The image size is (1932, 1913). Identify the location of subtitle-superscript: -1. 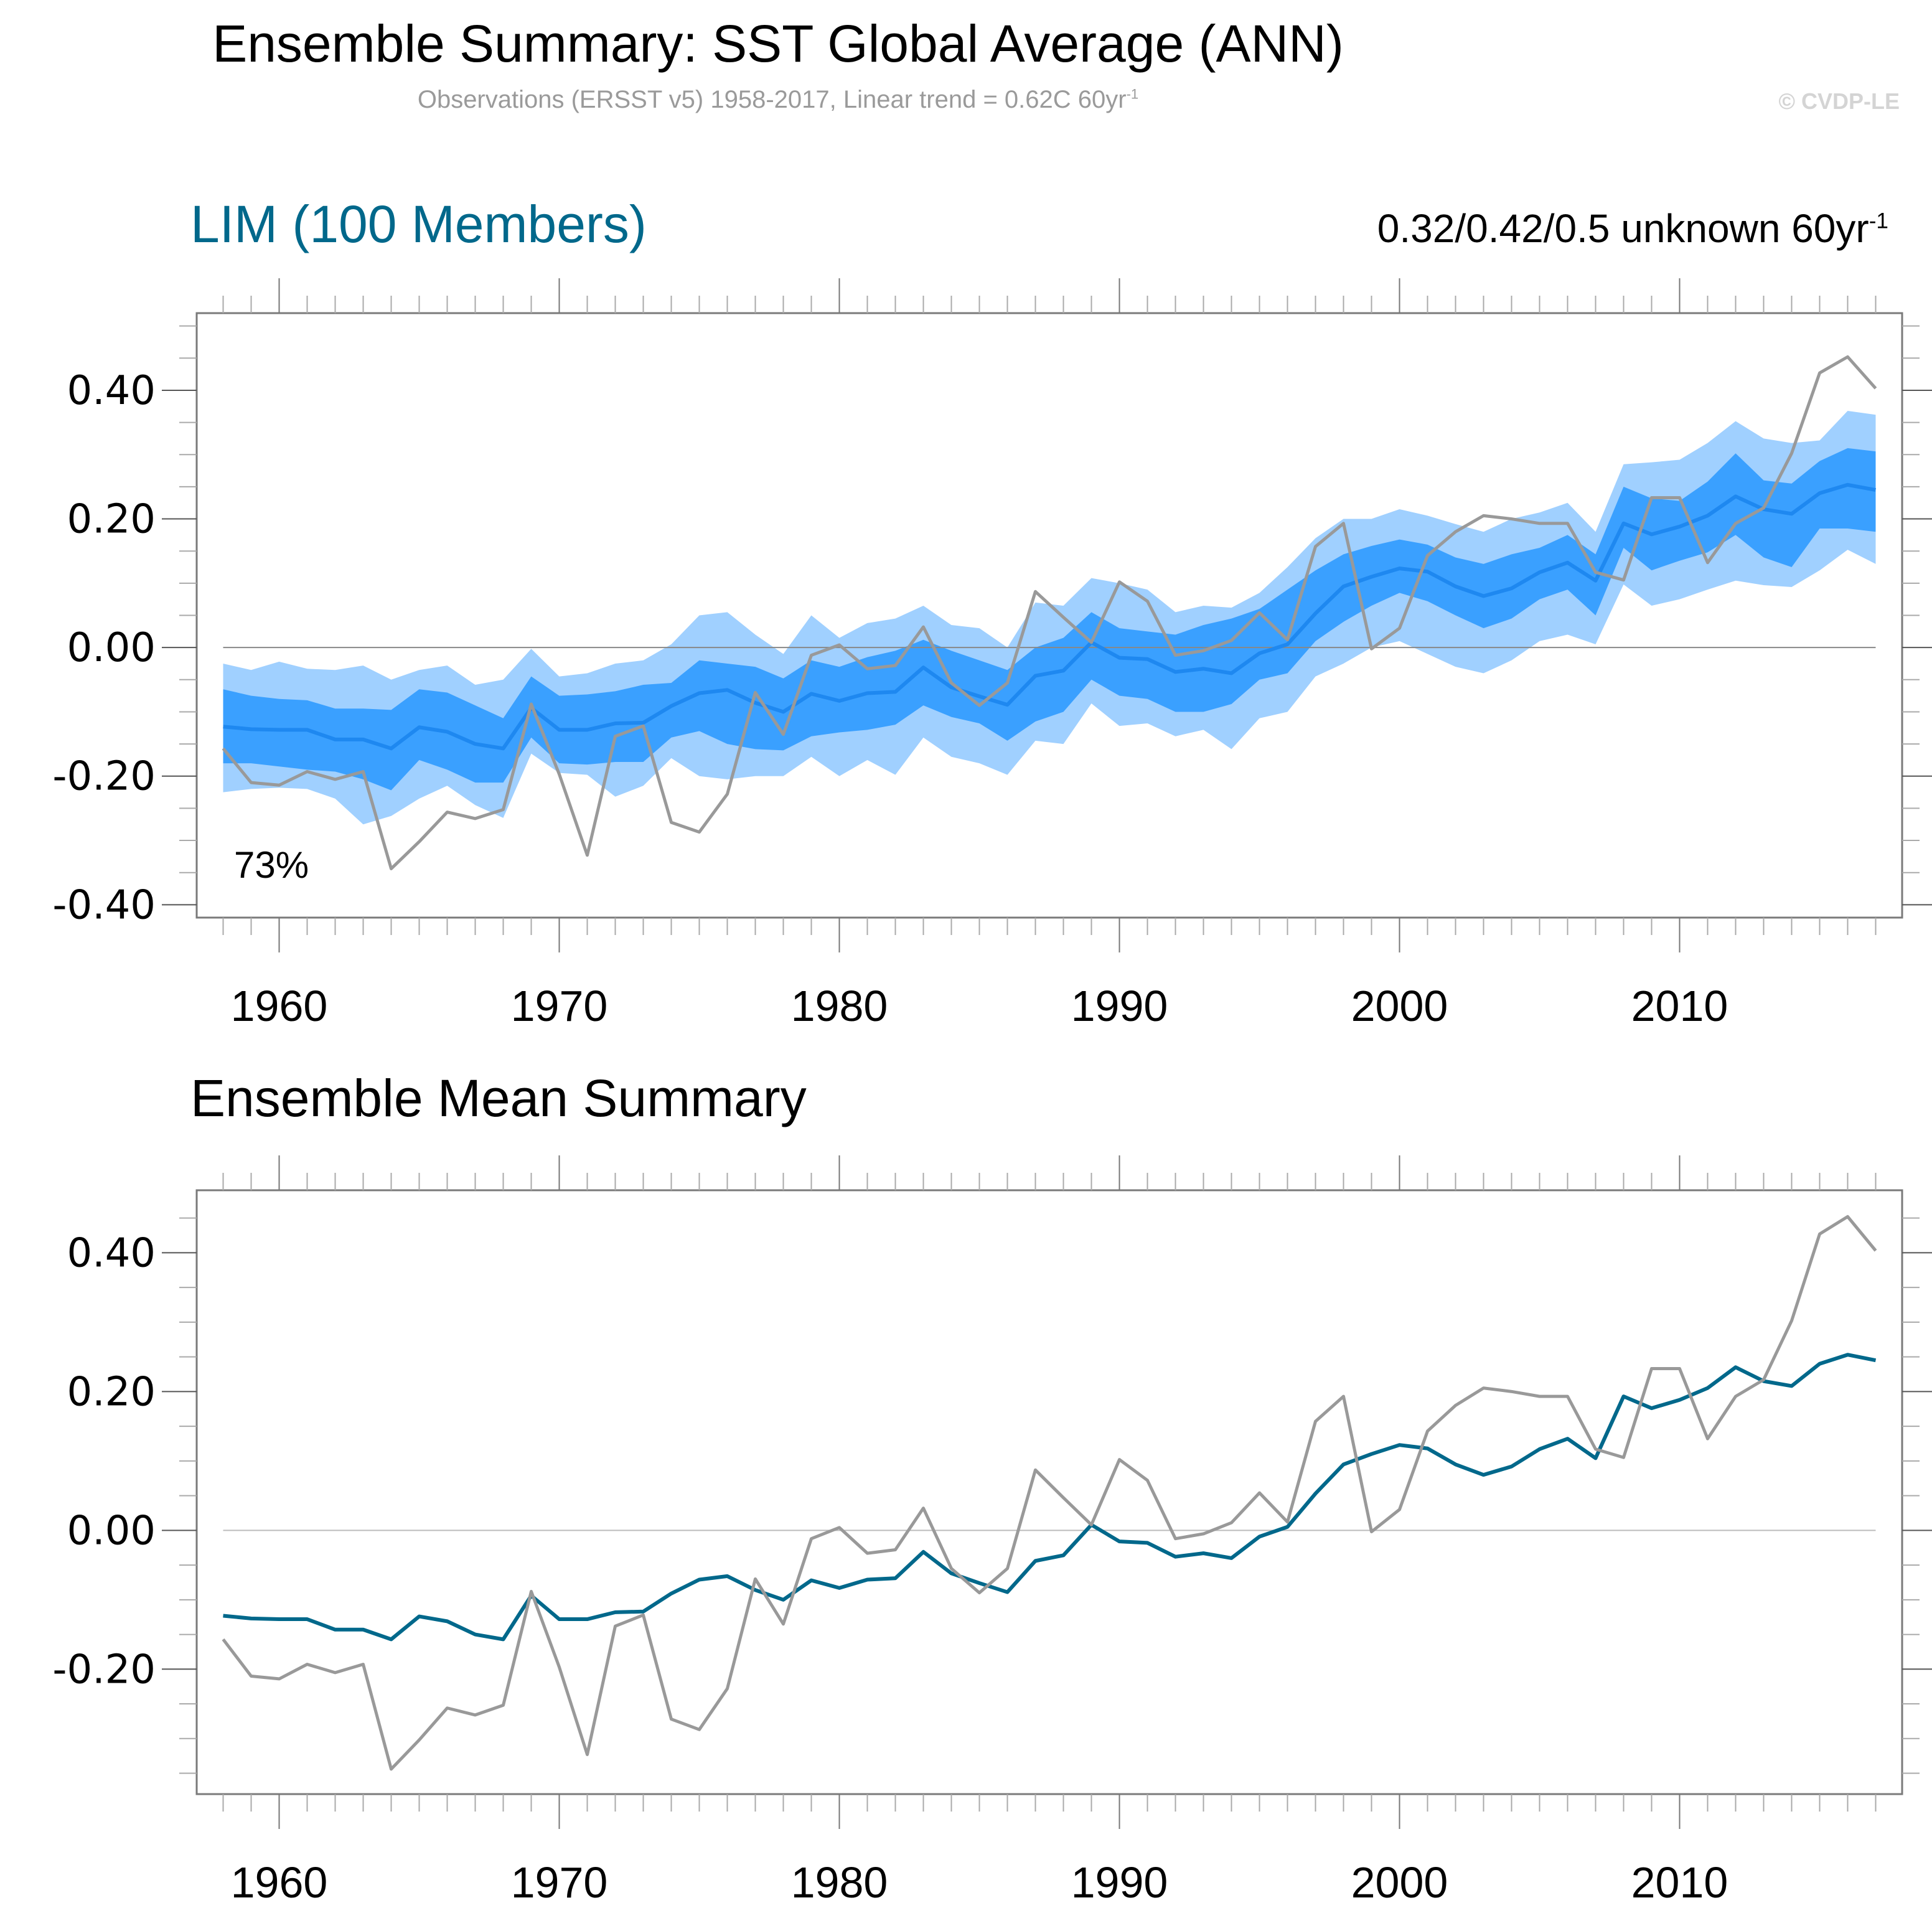
(1132, 94).